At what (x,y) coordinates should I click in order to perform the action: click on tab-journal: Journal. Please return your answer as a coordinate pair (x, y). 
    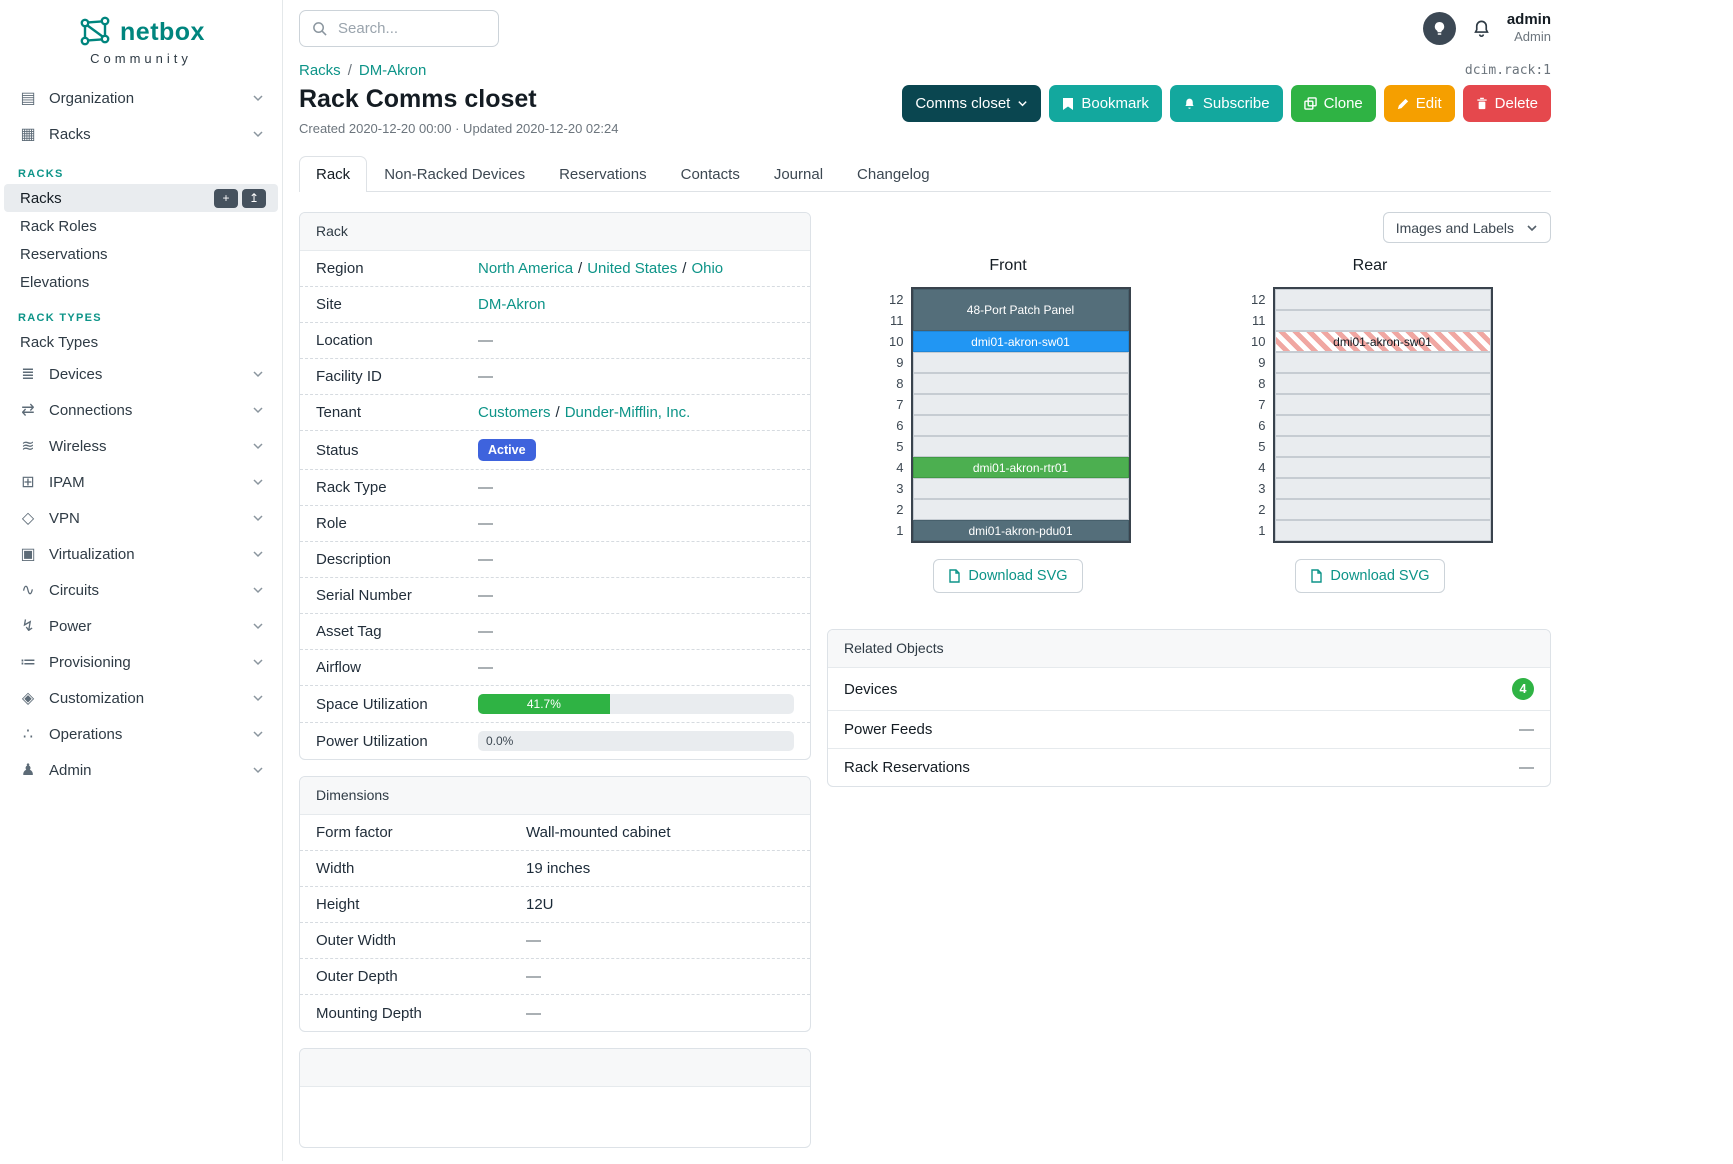
    Looking at the image, I should click on (798, 174).